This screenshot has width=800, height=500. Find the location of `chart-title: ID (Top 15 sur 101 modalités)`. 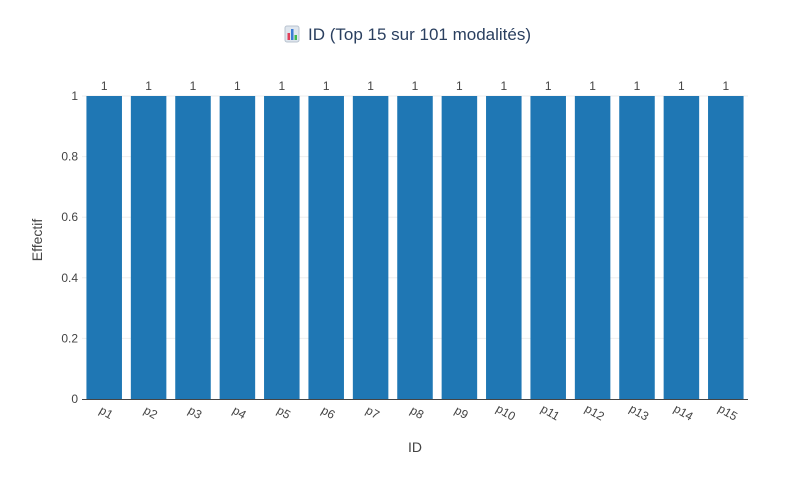

chart-title: ID (Top 15 sur 101 modalités) is located at coordinates (407, 34).